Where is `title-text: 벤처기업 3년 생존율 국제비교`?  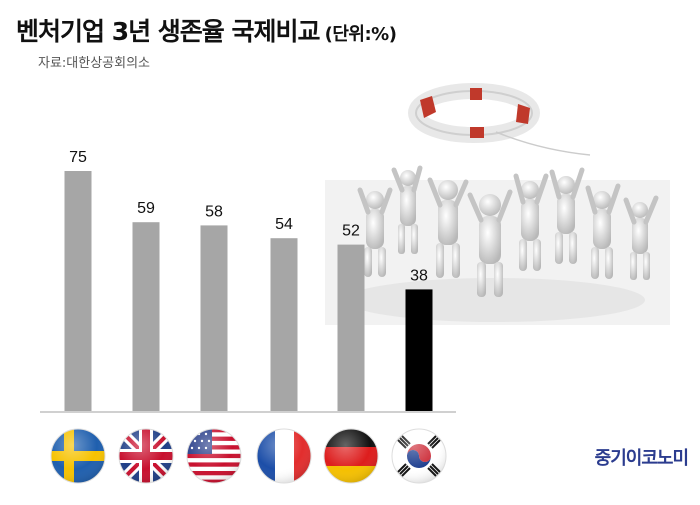 title-text: 벤처기업 3년 생존율 국제비교 is located at coordinates (168, 31).